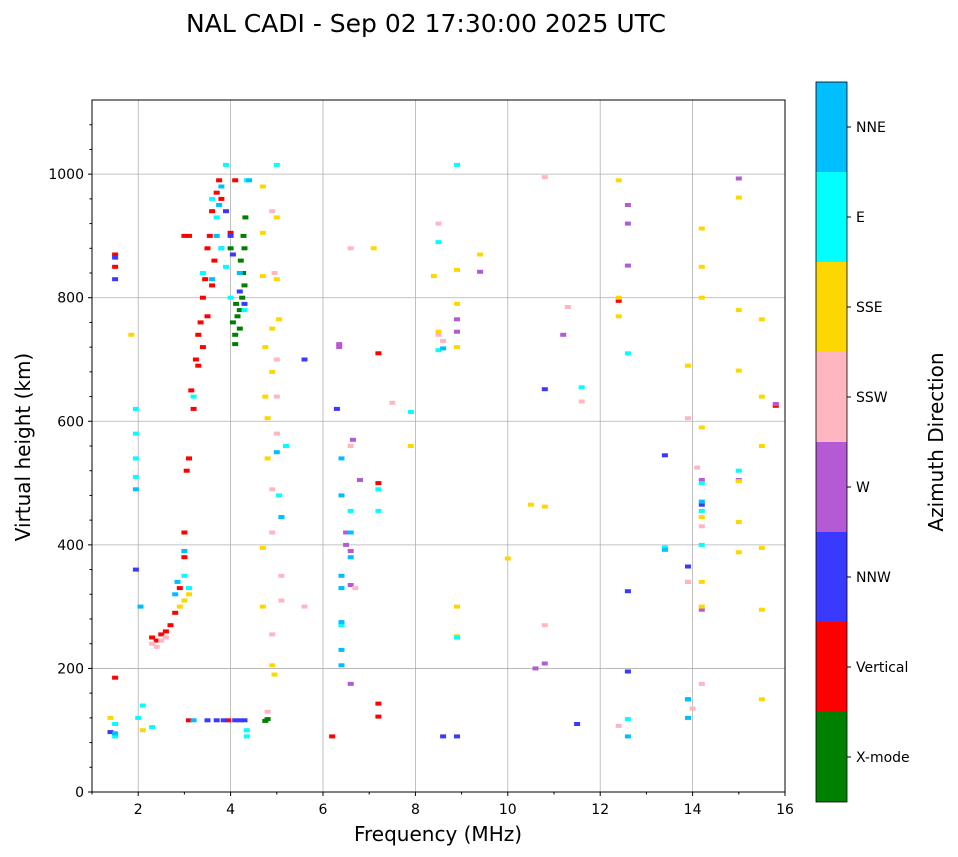 The width and height of the screenshot is (958, 857). What do you see at coordinates (869, 308) in the screenshot?
I see `colorbar-category-label: SSE` at bounding box center [869, 308].